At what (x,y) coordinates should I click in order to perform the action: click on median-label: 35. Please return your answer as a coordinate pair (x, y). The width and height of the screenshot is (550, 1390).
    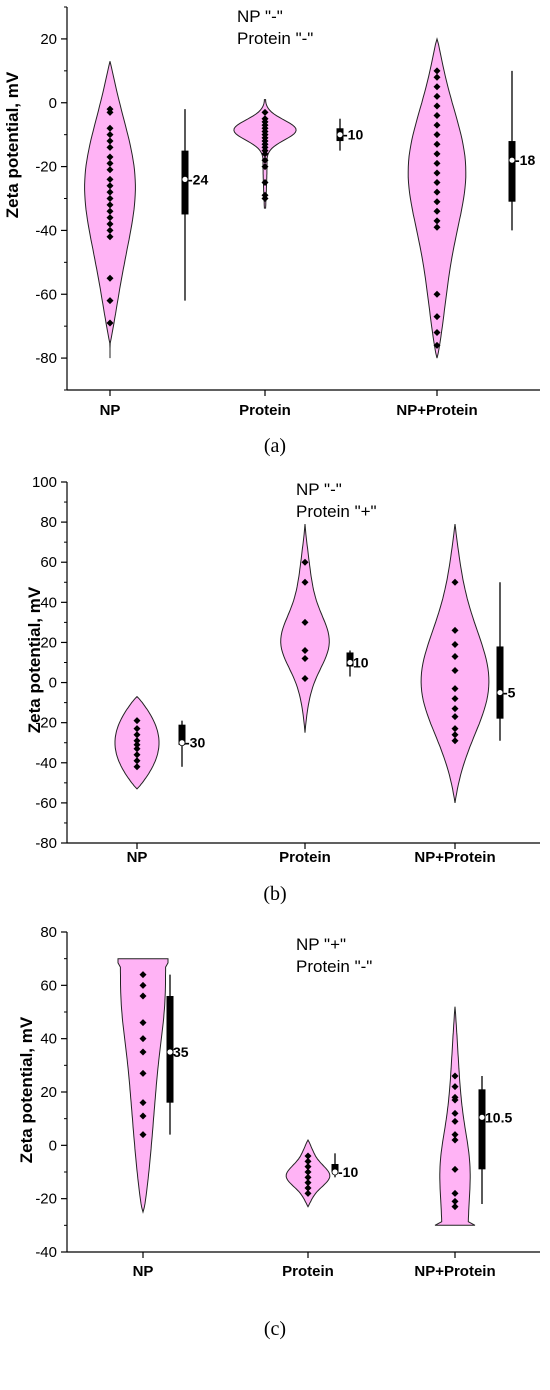
    Looking at the image, I should click on (181, 1052).